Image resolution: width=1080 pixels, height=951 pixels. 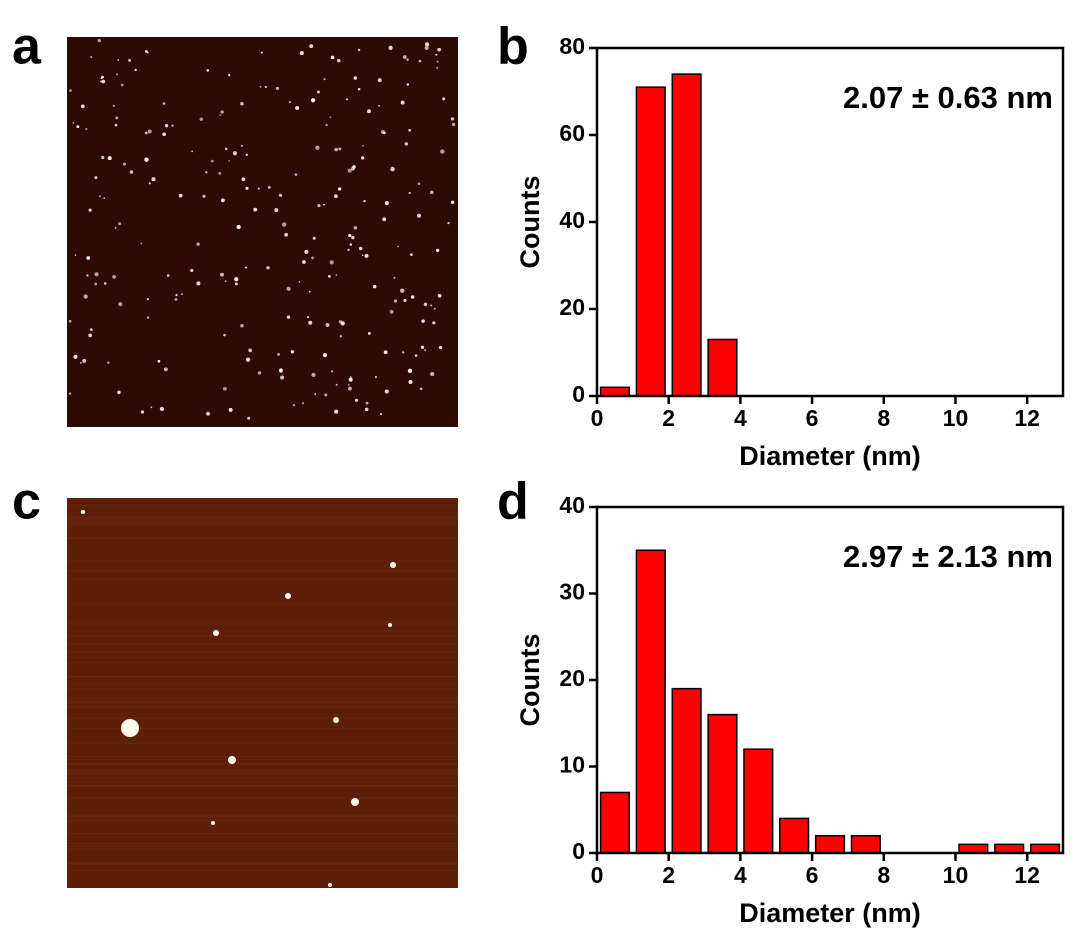 I want to click on annotation: 2.07 ± 0.63 nm, so click(x=948, y=97).